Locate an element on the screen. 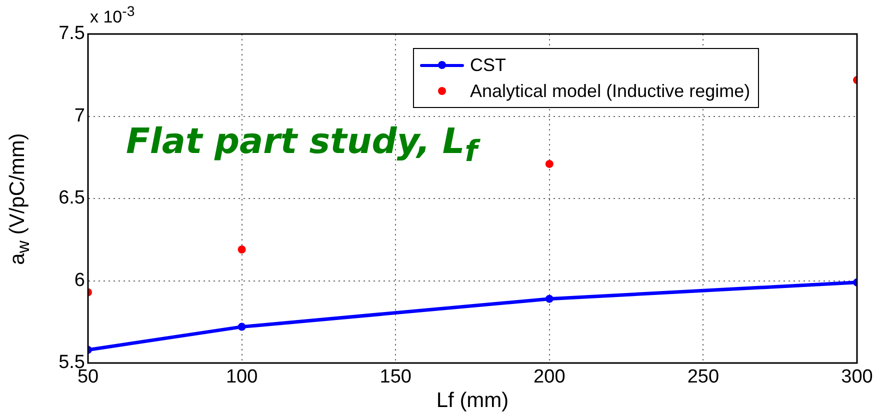 The height and width of the screenshot is (414, 885). x-tick-label: 300 is located at coordinates (857, 377).